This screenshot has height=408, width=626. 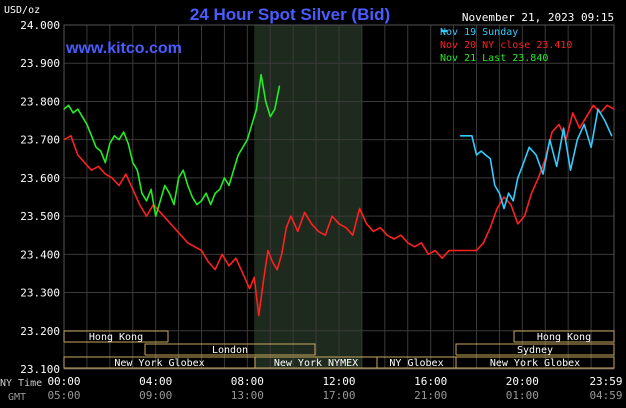 What do you see at coordinates (605, 381) in the screenshot?
I see `x-tick-label-ny: 23:59` at bounding box center [605, 381].